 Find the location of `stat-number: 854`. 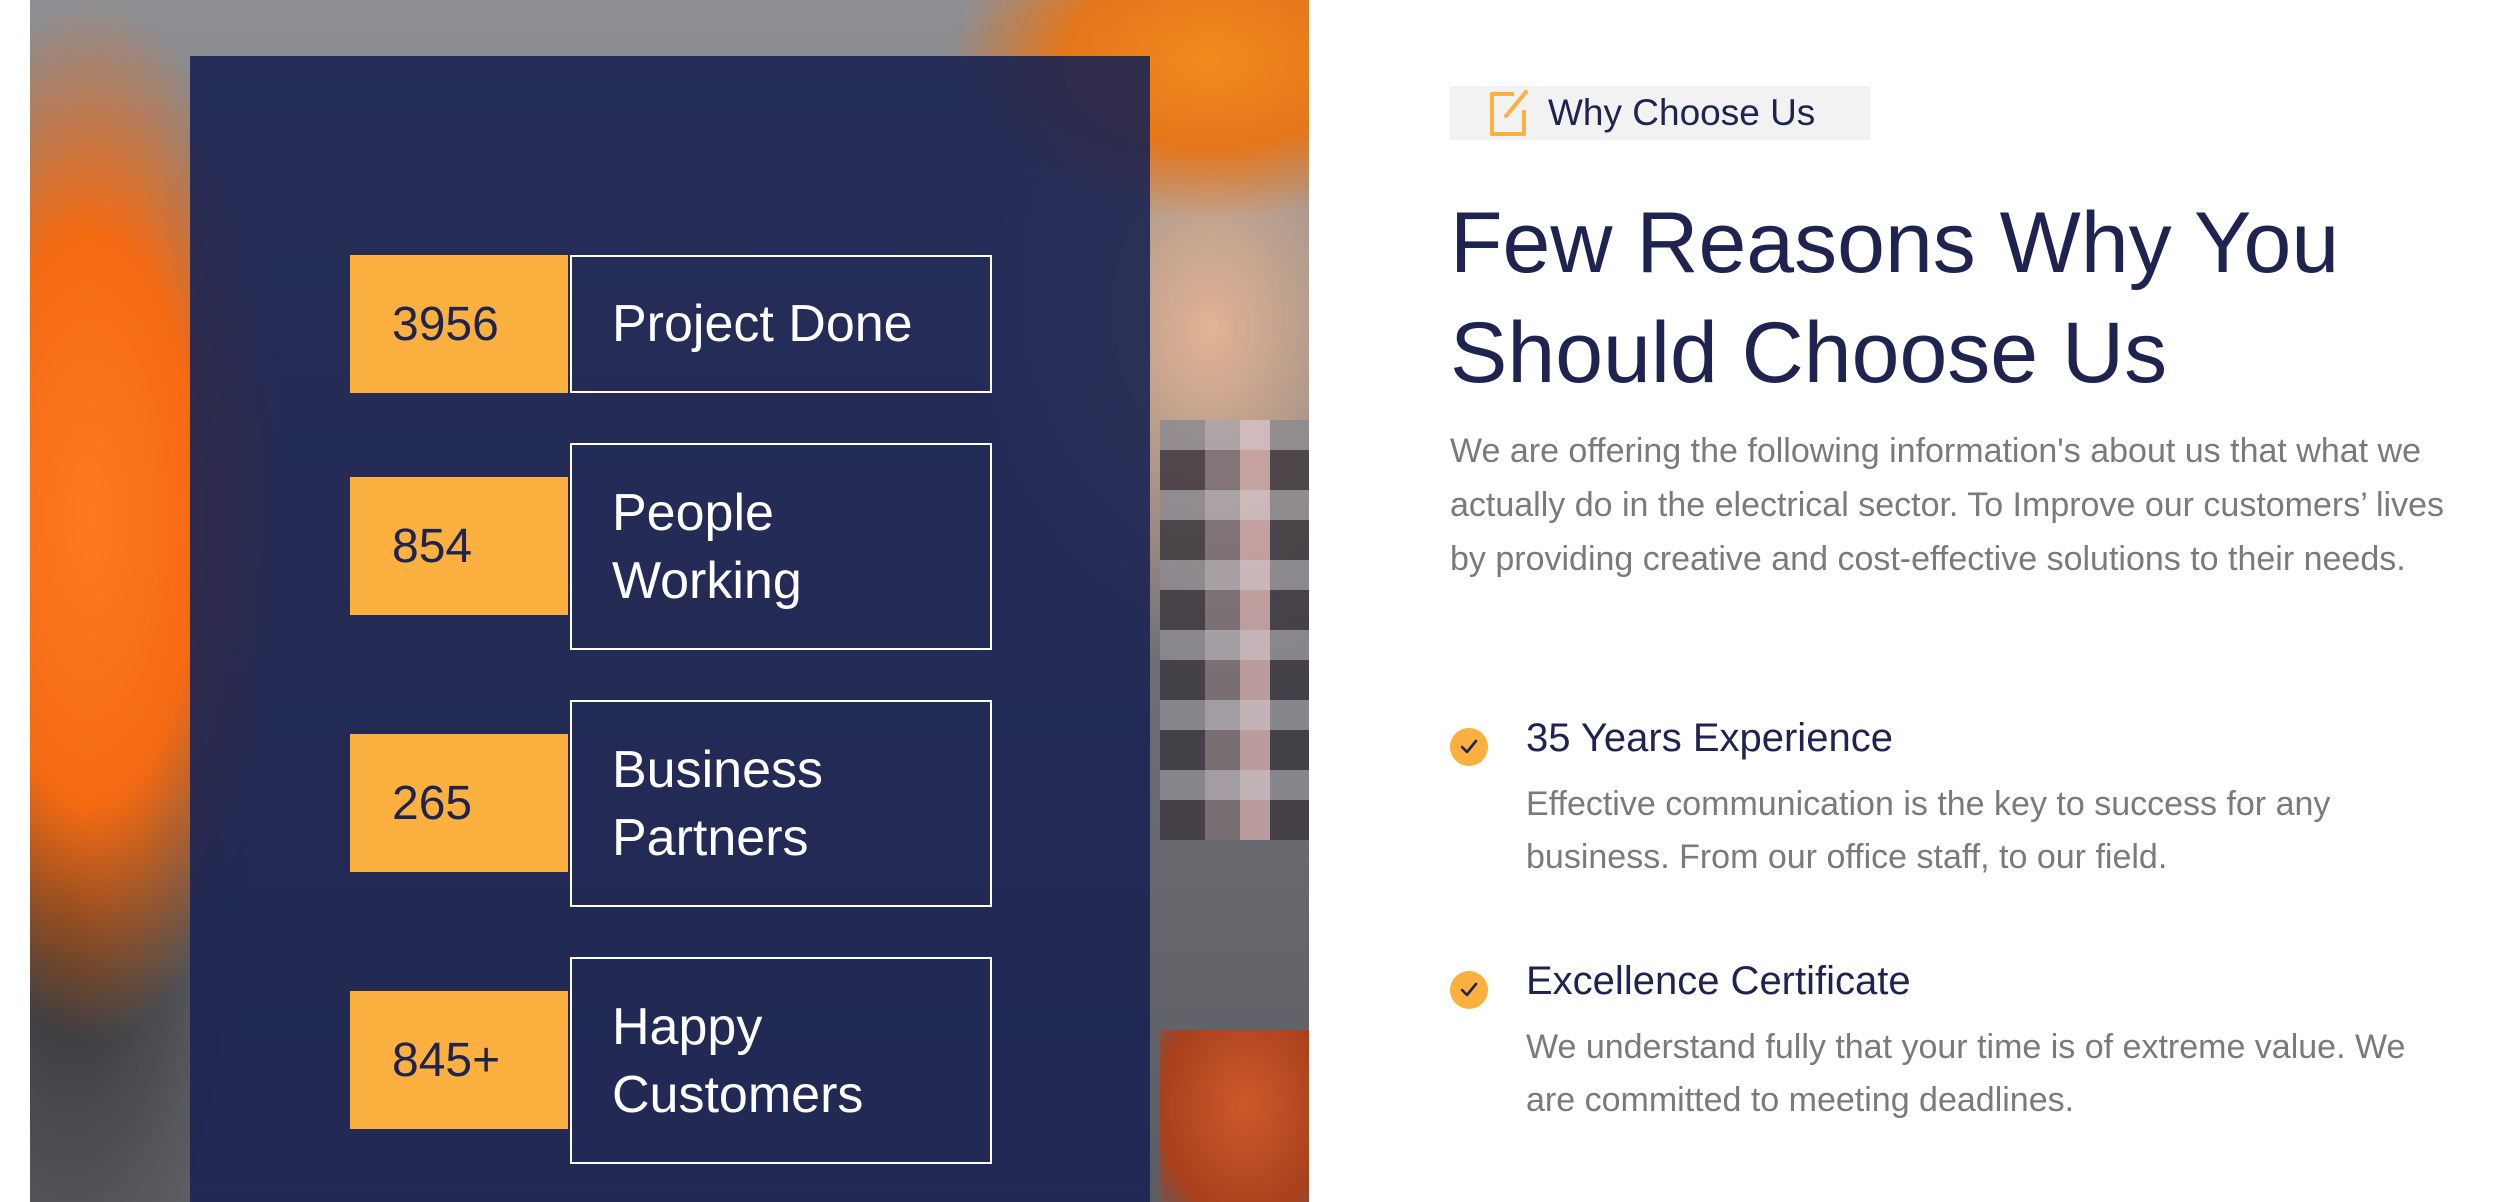

stat-number: 854 is located at coordinates (459, 546).